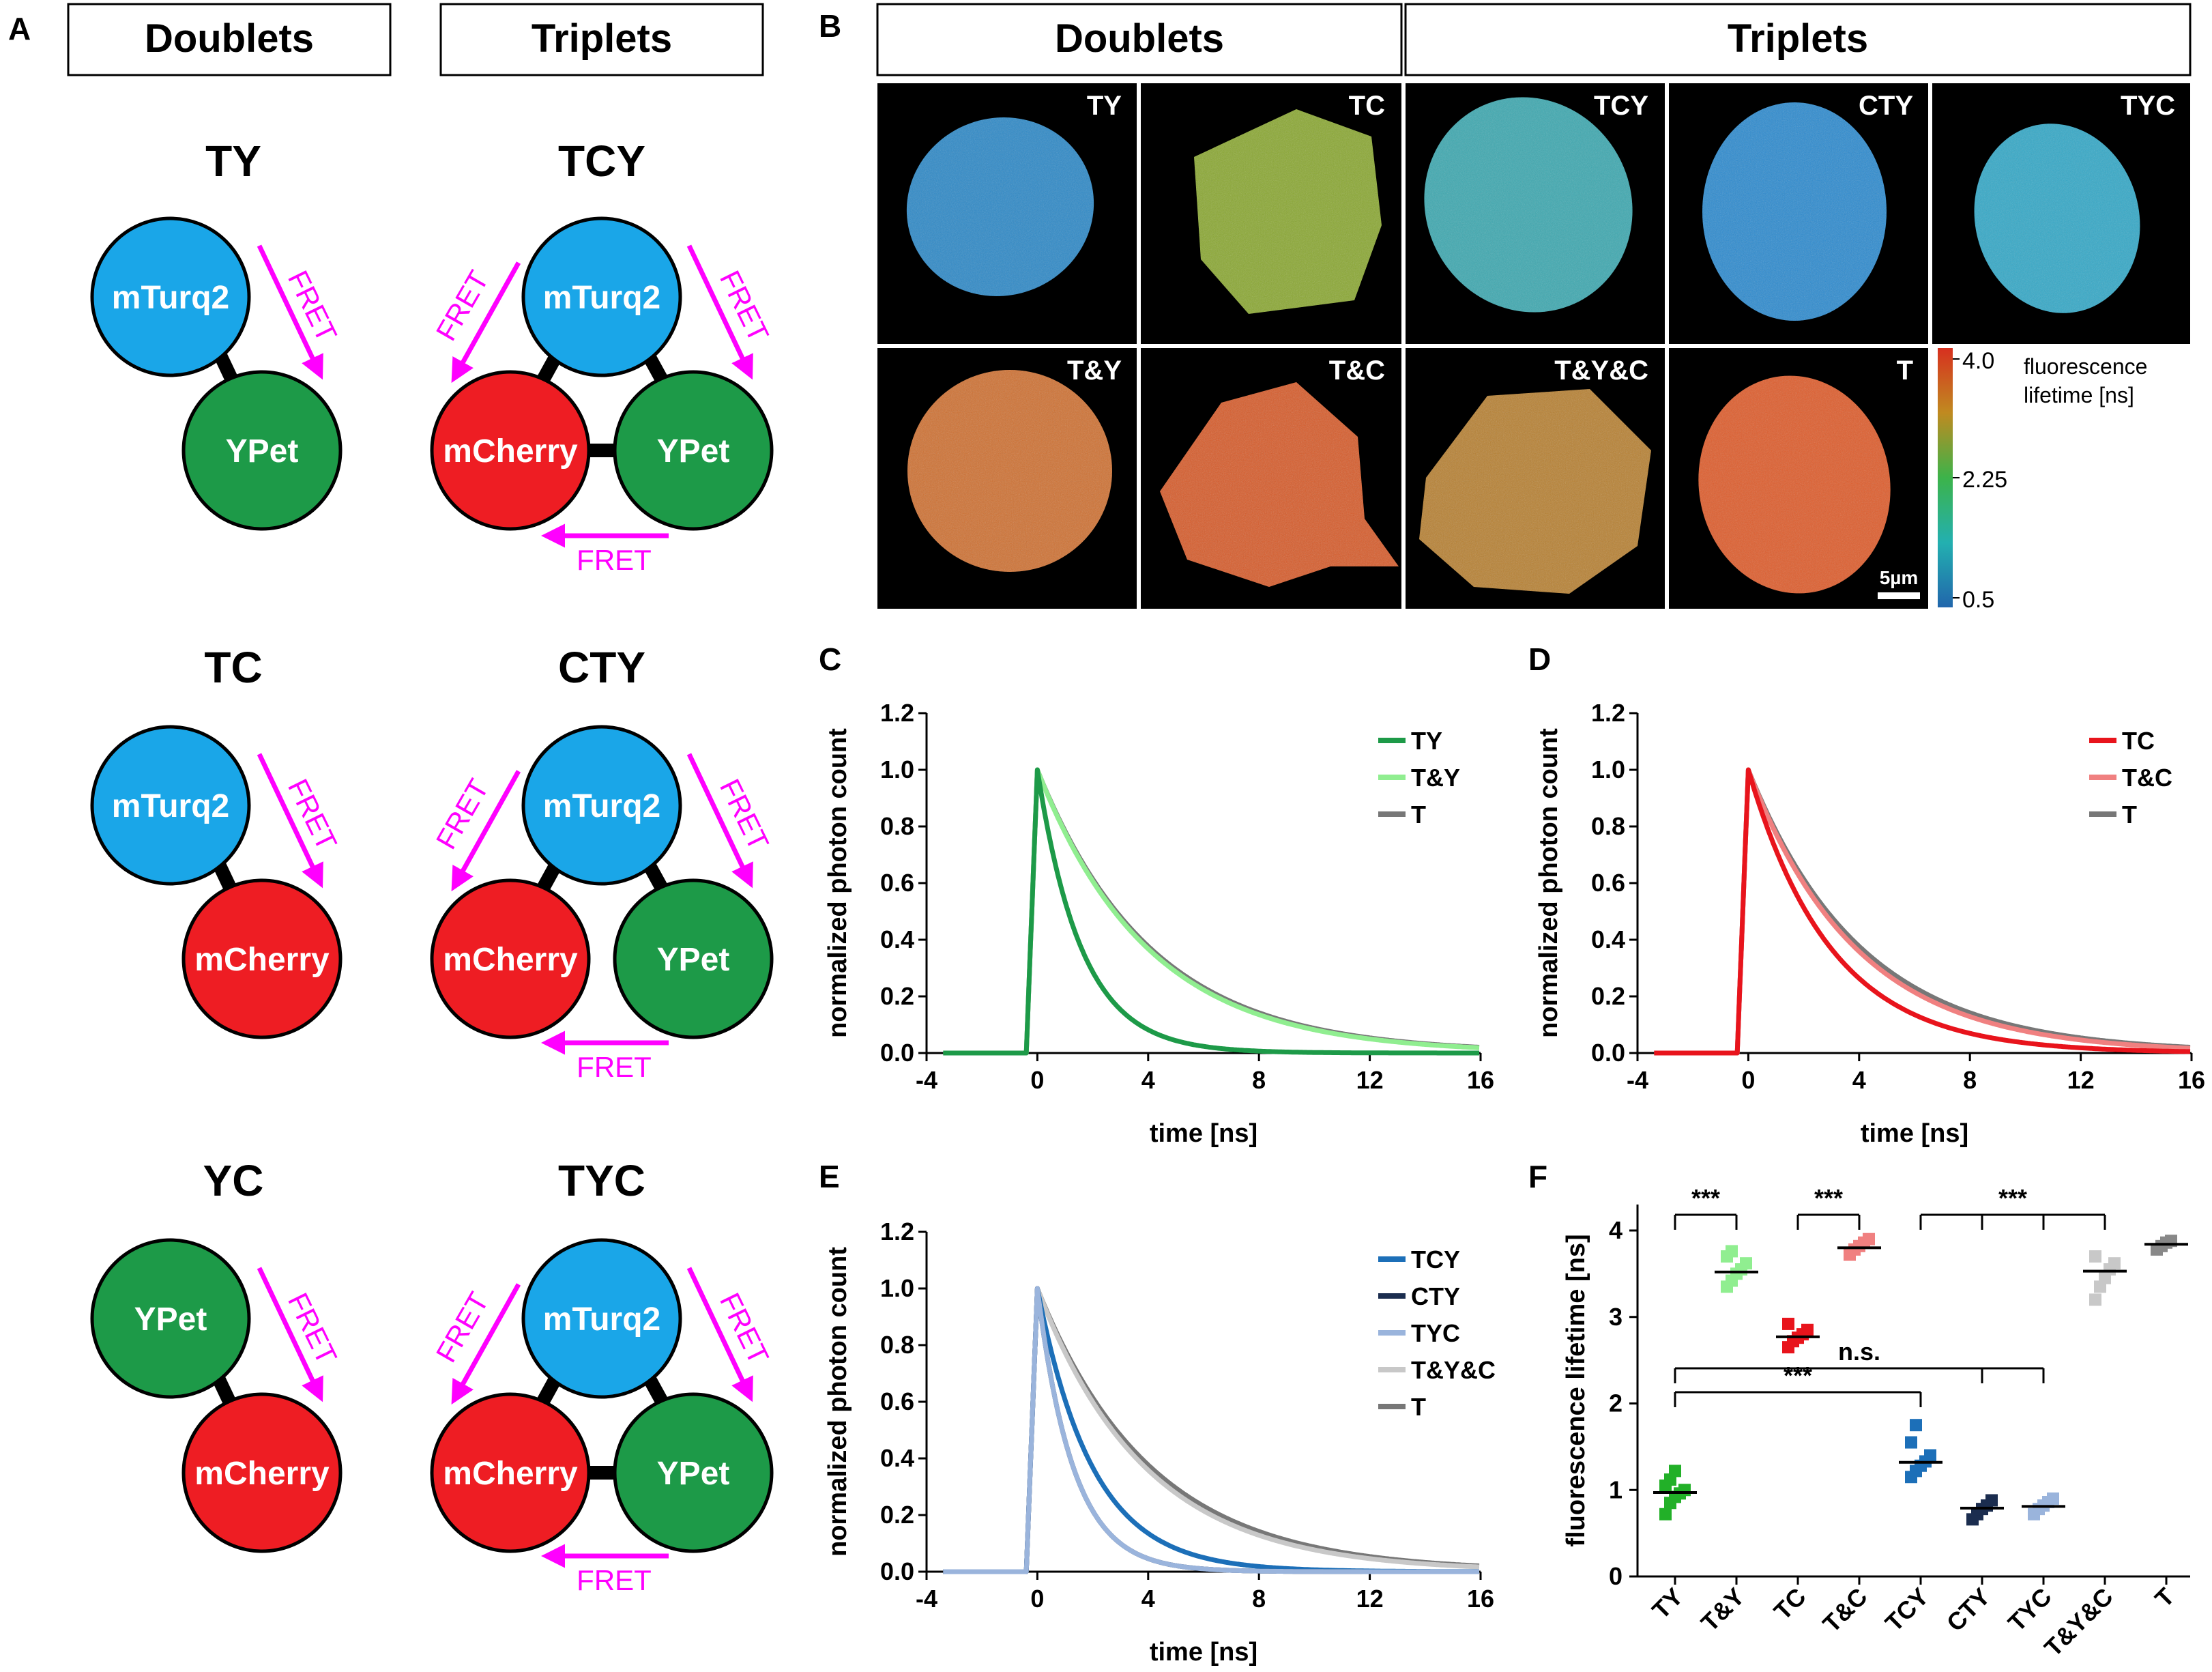 Image resolution: width=2212 pixels, height=1672 pixels. Describe the element at coordinates (1905, 371) in the screenshot. I see `image-label: T` at that location.